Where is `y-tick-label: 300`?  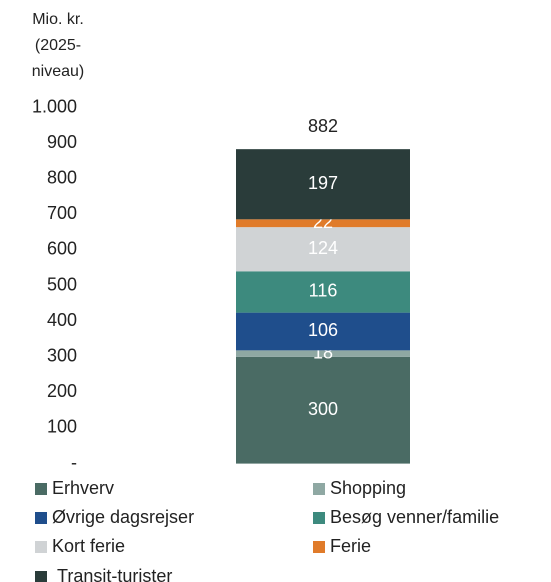 y-tick-label: 300 is located at coordinates (62, 356).